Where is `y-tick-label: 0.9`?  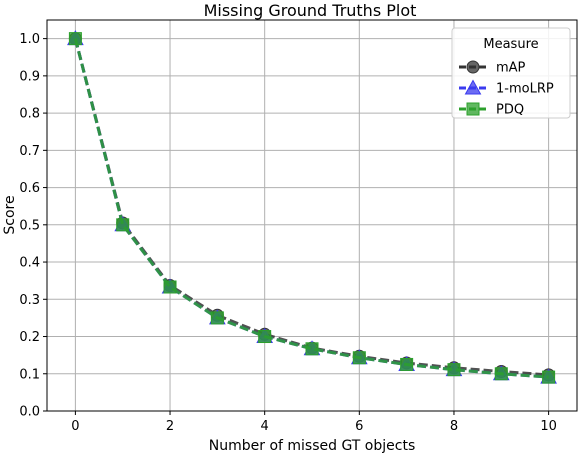 y-tick-label: 0.9 is located at coordinates (29, 76).